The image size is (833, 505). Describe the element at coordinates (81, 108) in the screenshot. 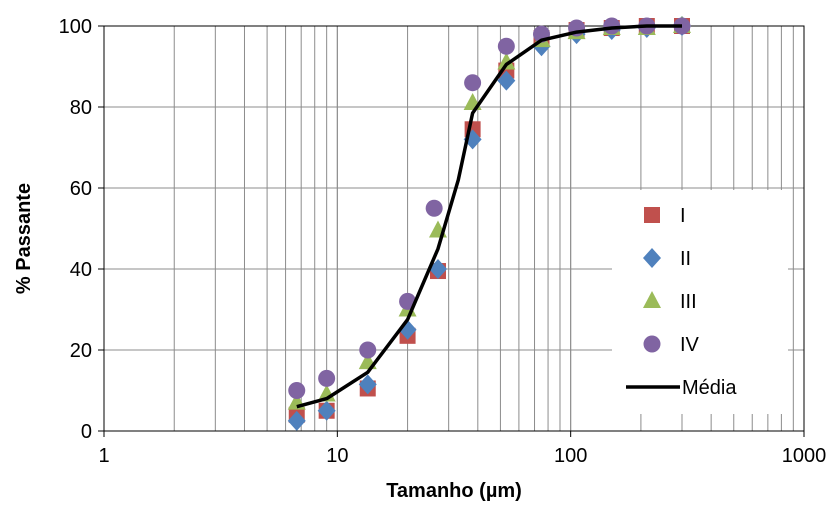

I see `y-tick-label: 80` at that location.